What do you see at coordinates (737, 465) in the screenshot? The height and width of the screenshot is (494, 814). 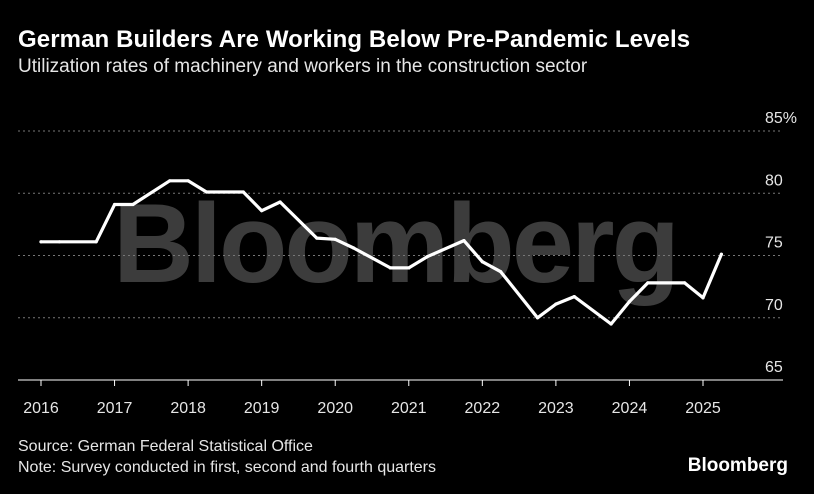 I see `bloomberg-logo: Bloomberg` at bounding box center [737, 465].